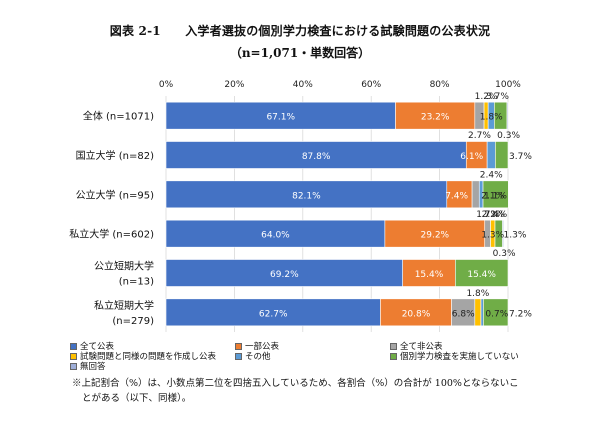  Describe the element at coordinates (136, 282) in the screenshot. I see `category-label: (n=13)` at that location.